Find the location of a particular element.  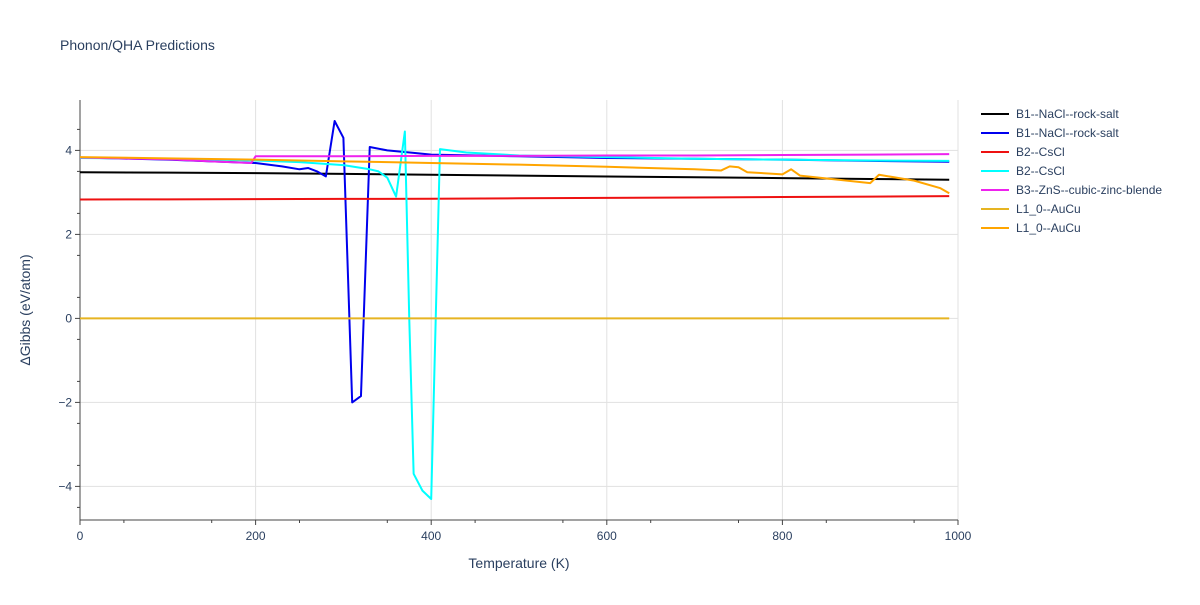

y-axis-title: ΔGibbs (eV/atom) is located at coordinates (25, 309).